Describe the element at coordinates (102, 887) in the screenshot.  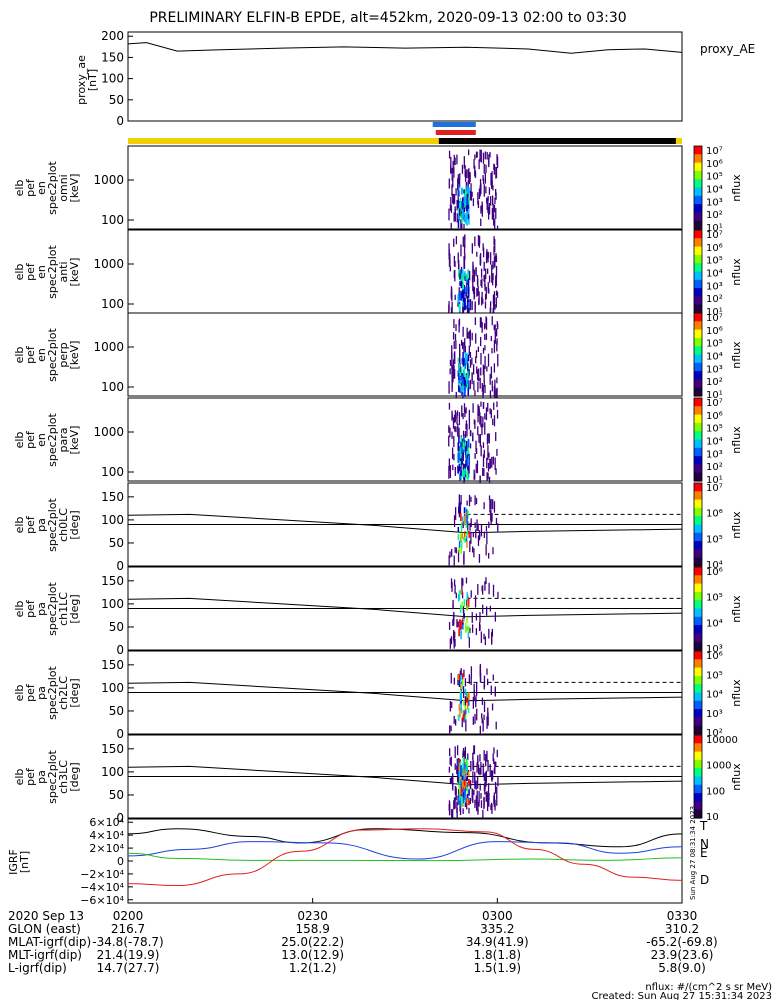
I see `igrf-ytick-label: −4×10⁴` at that location.